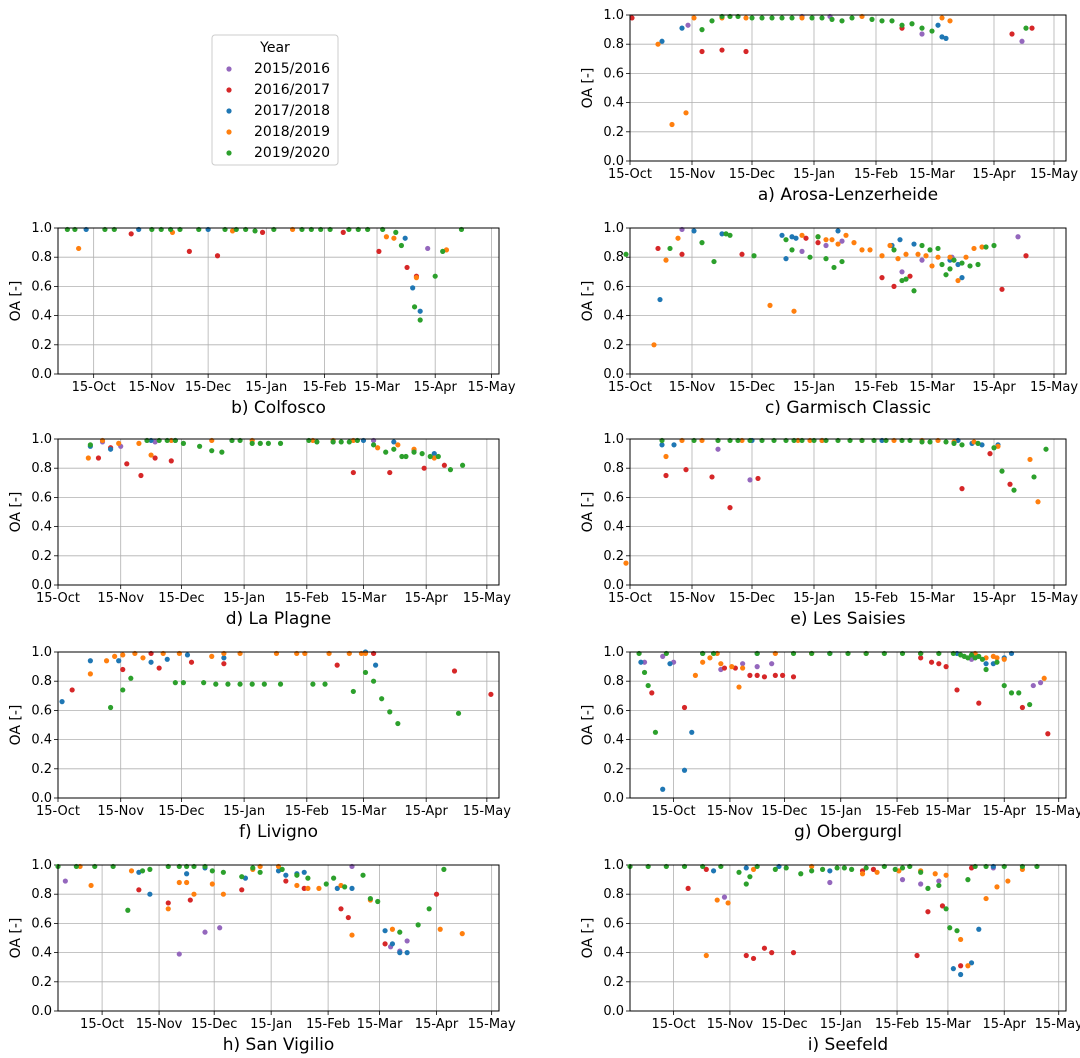  I want to click on legend-label: 2015/2016, so click(292, 69).